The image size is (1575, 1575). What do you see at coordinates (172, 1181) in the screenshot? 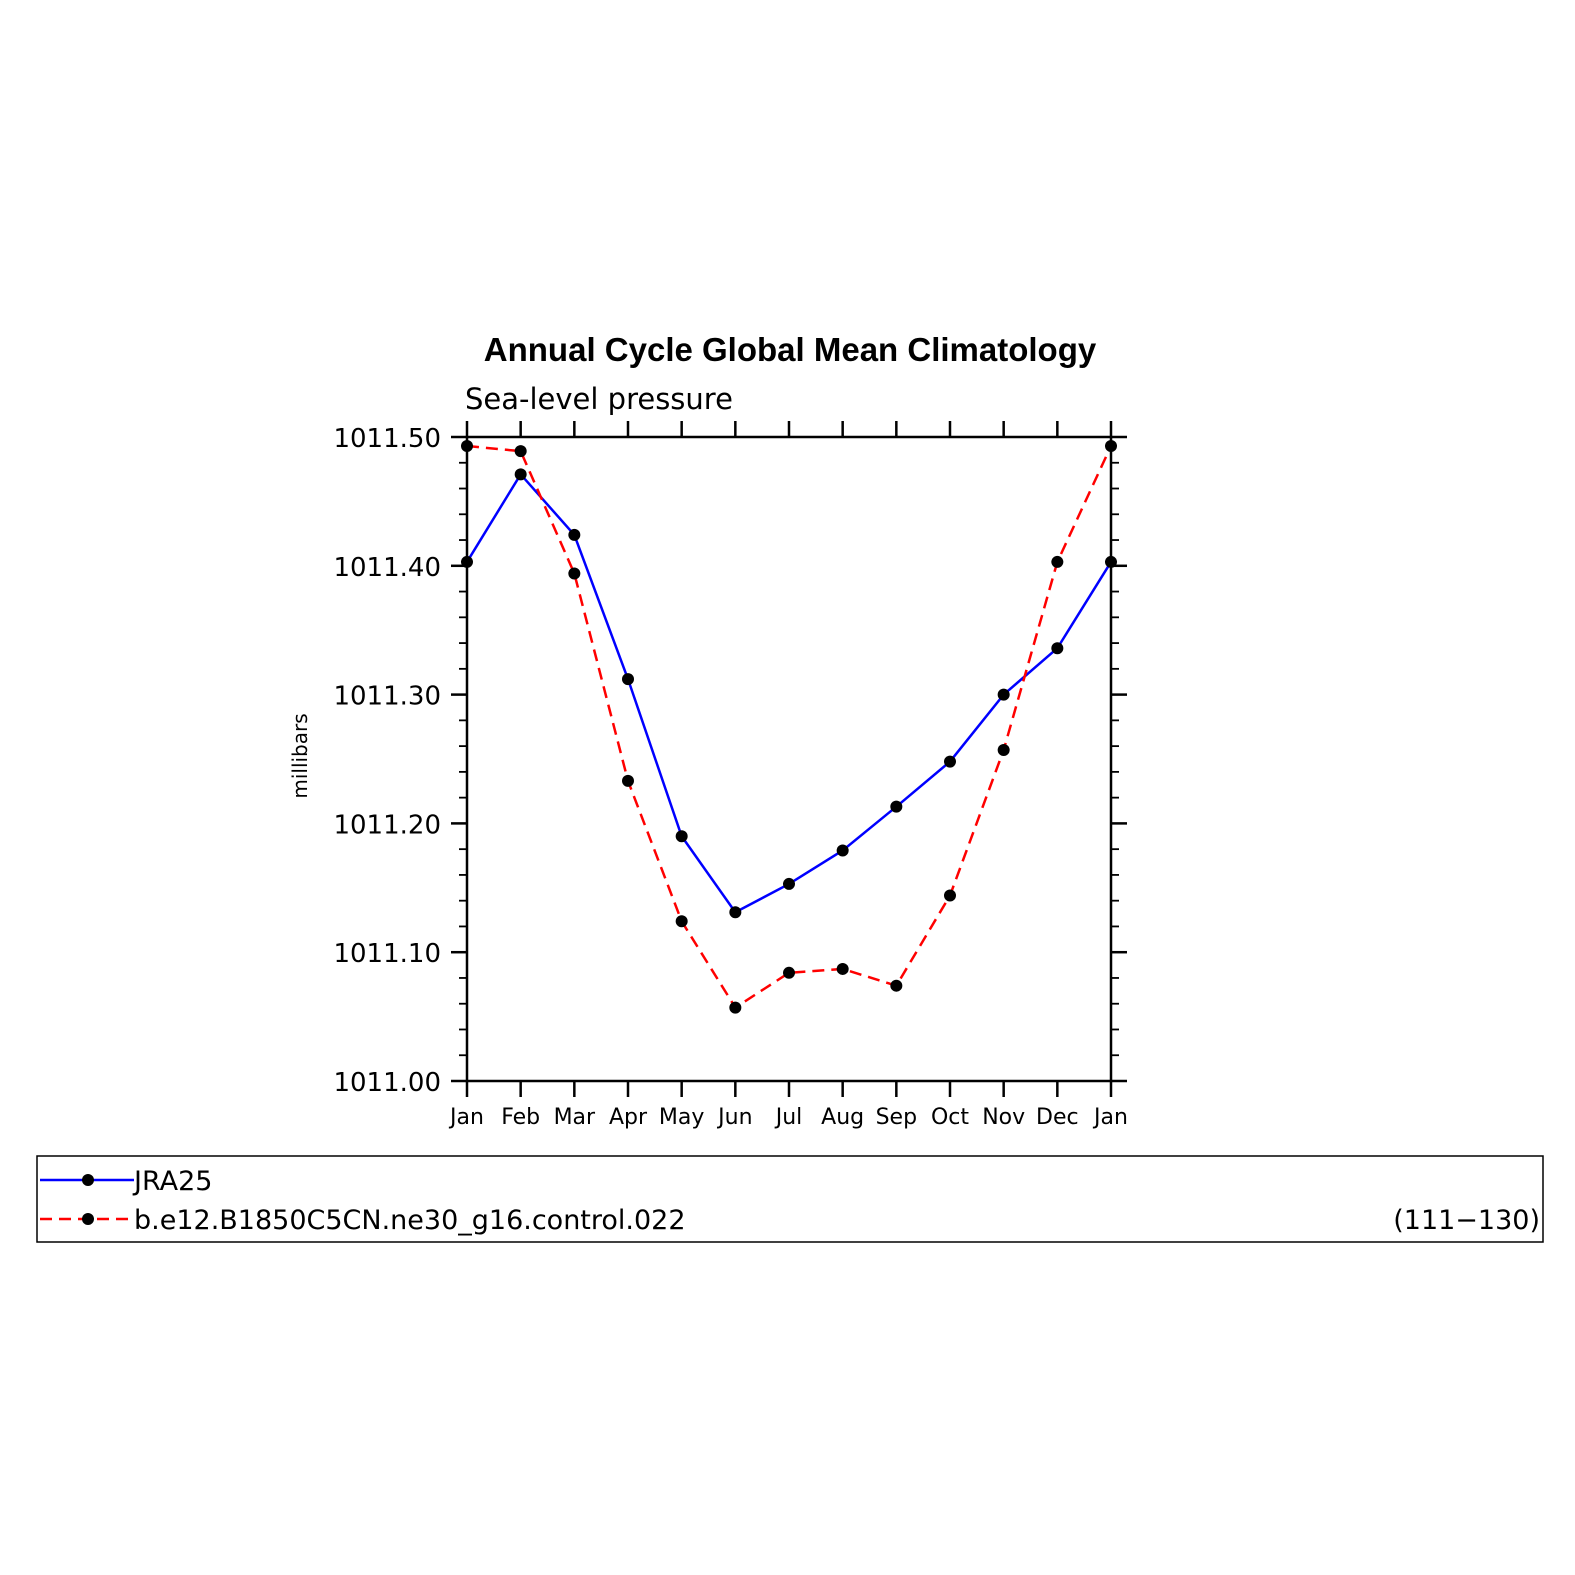
I see `legend-label-jra25: JRA25` at bounding box center [172, 1181].